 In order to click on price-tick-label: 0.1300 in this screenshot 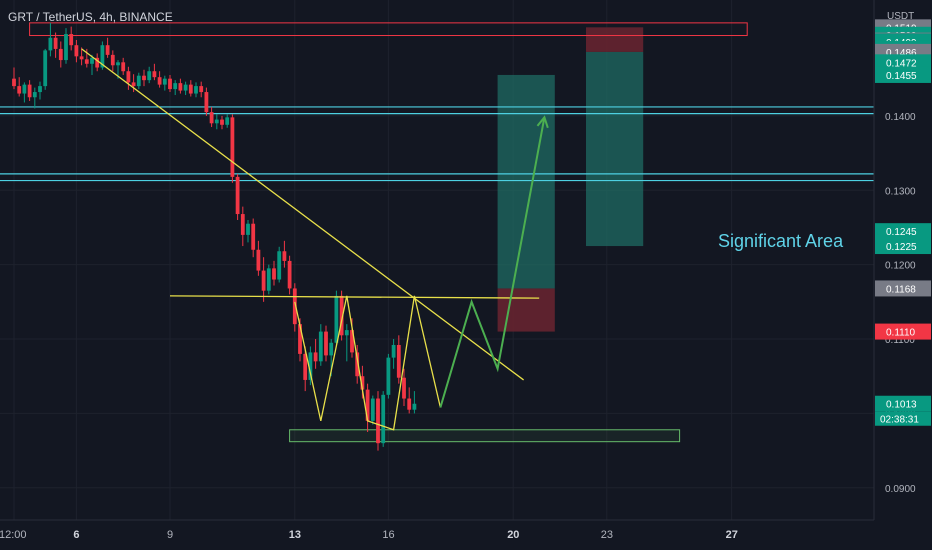, I will do `click(900, 191)`.